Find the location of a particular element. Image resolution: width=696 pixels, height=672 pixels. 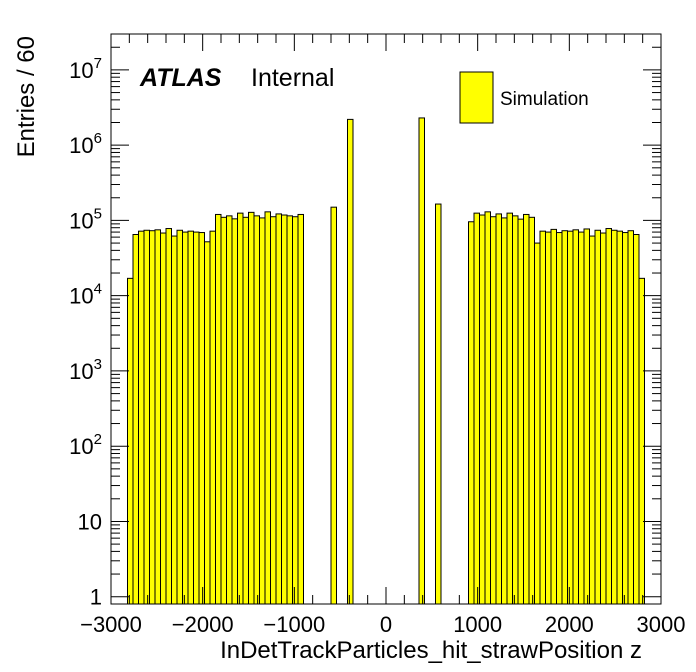

y-tick-label: 10⁵ is located at coordinates (85, 219).